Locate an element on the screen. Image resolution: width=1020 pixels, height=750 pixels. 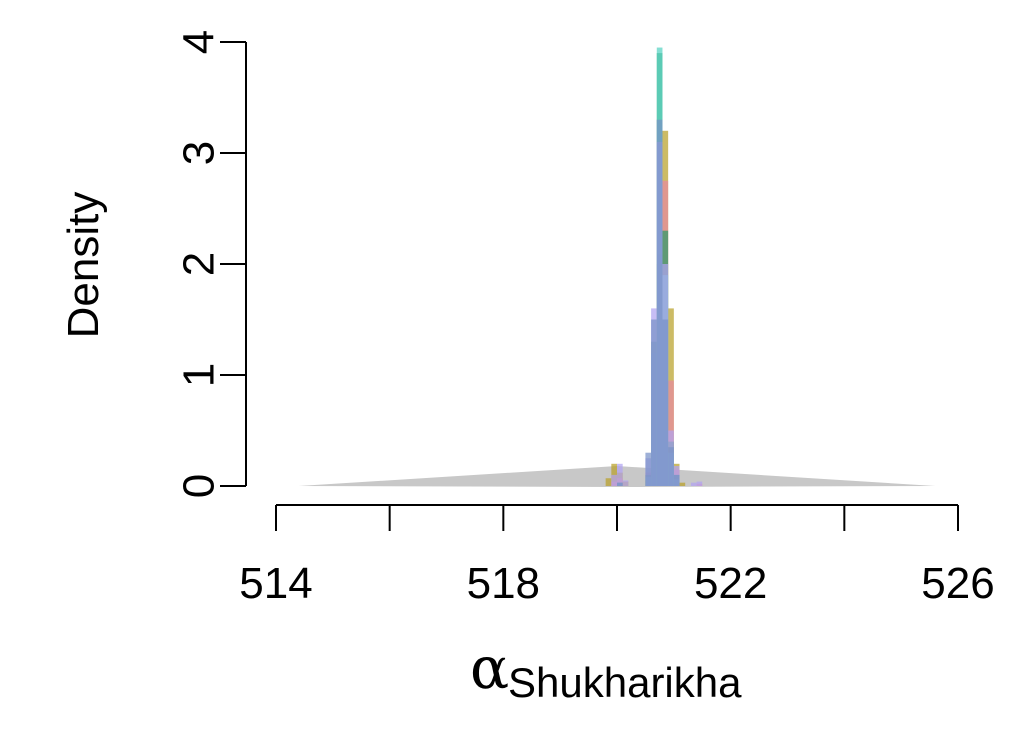
posterior-histogram-bars is located at coordinates (654, 267).